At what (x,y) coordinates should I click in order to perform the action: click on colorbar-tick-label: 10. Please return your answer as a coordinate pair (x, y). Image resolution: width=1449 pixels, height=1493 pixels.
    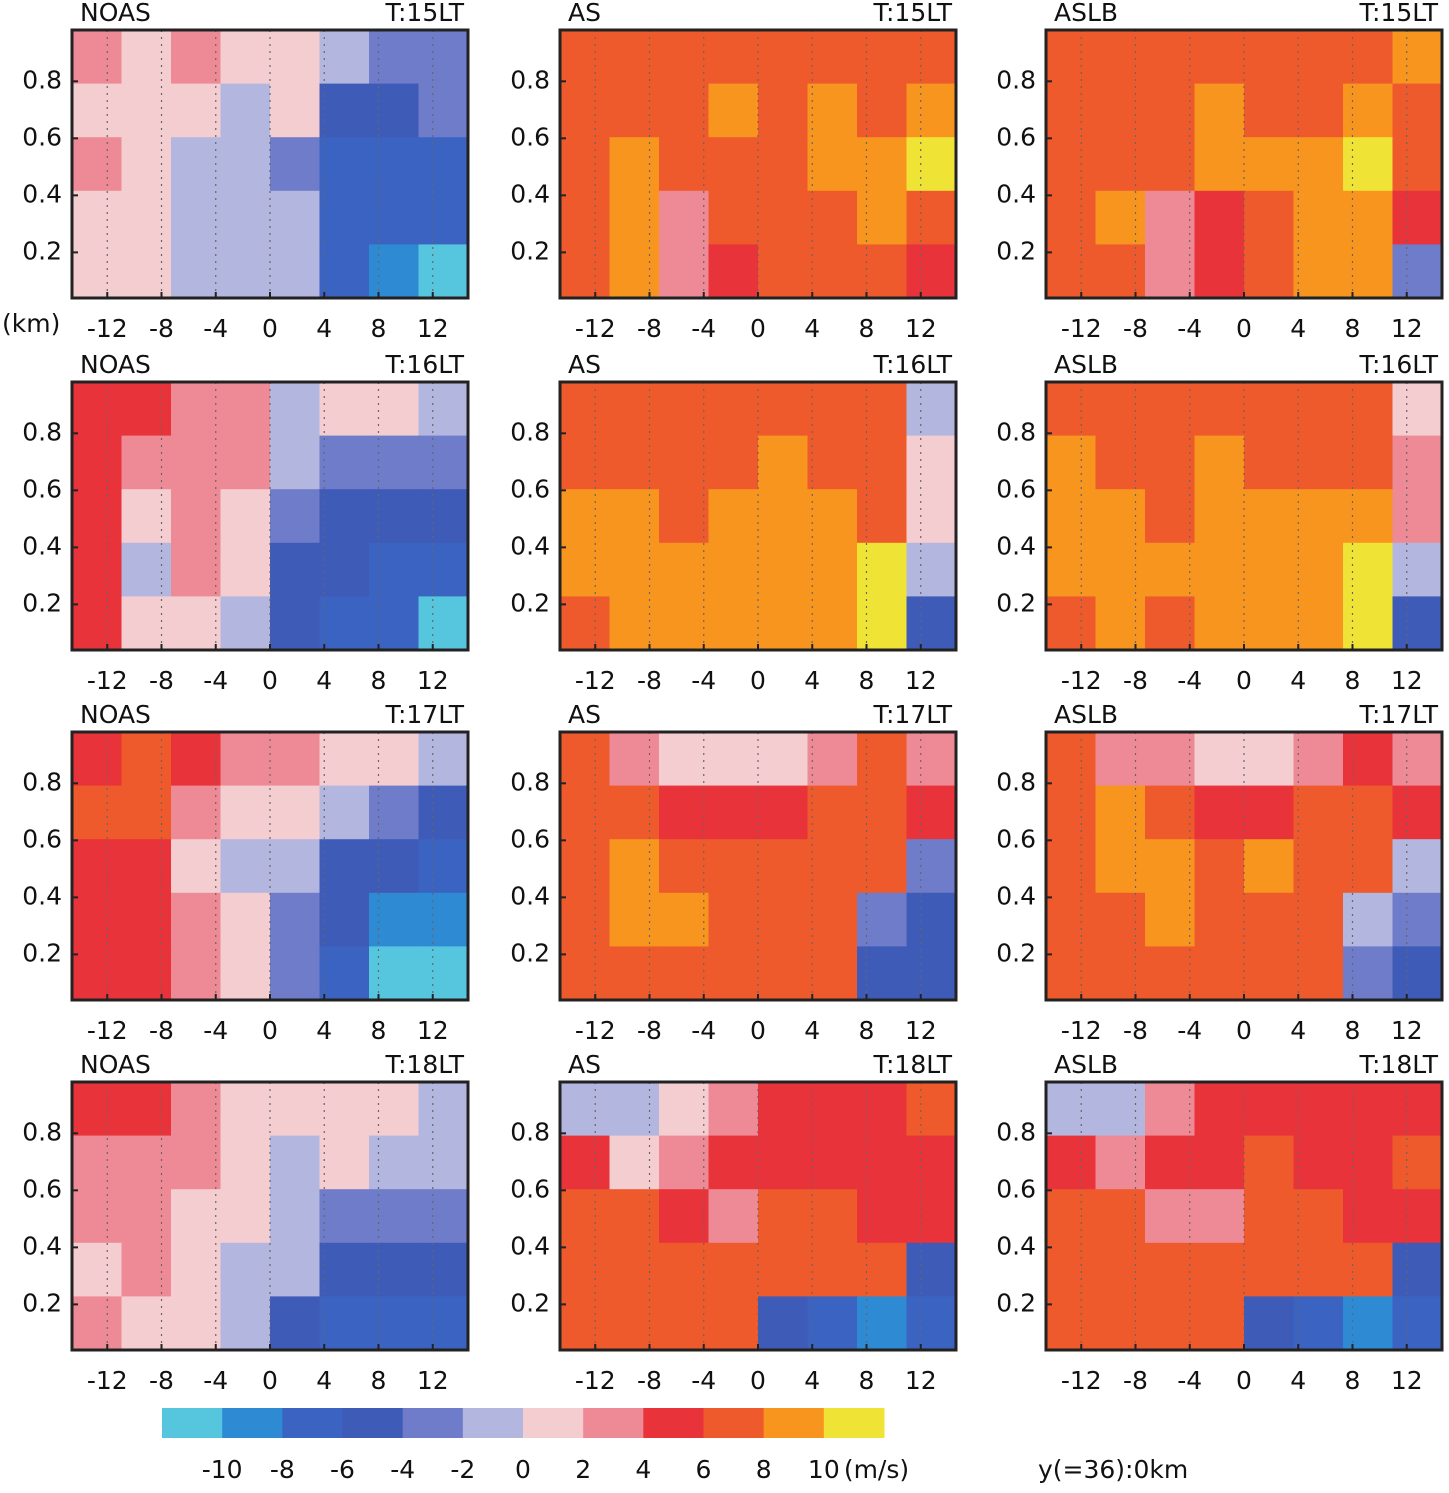
    Looking at the image, I should click on (824, 1469).